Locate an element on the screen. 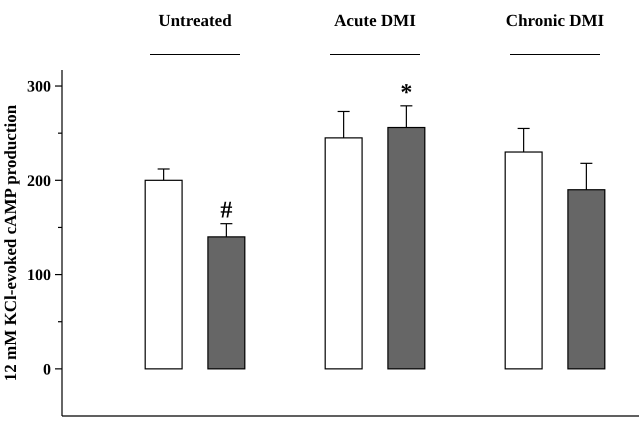 This screenshot has width=639, height=444. x-tick-label: Acute DMI is located at coordinates (375, 21).